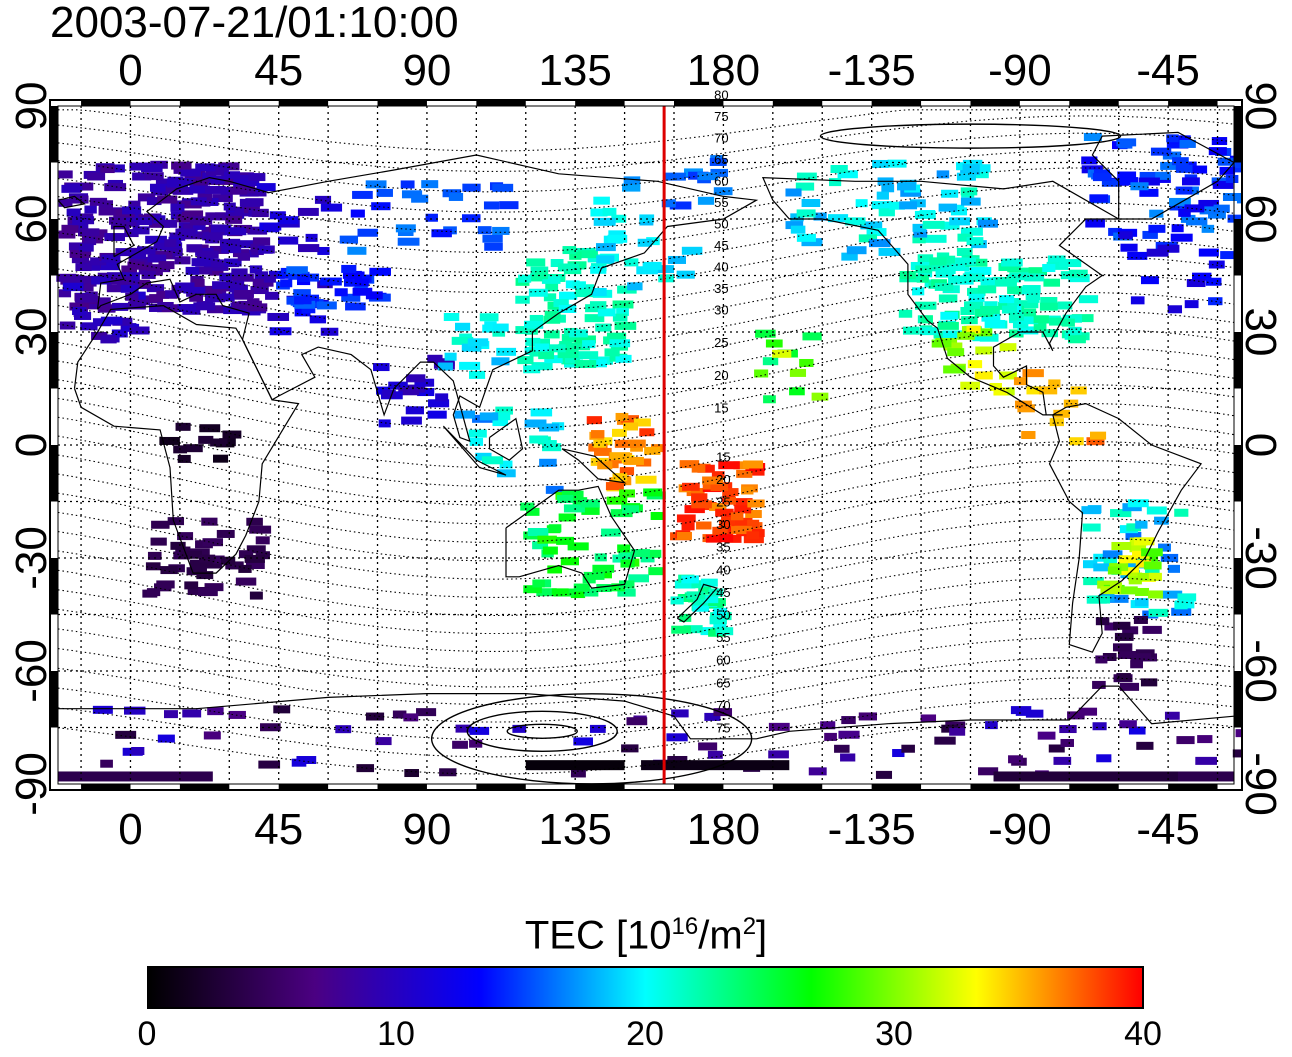 The height and width of the screenshot is (1057, 1292). I want to click on contour-label: 25, so click(721, 342).